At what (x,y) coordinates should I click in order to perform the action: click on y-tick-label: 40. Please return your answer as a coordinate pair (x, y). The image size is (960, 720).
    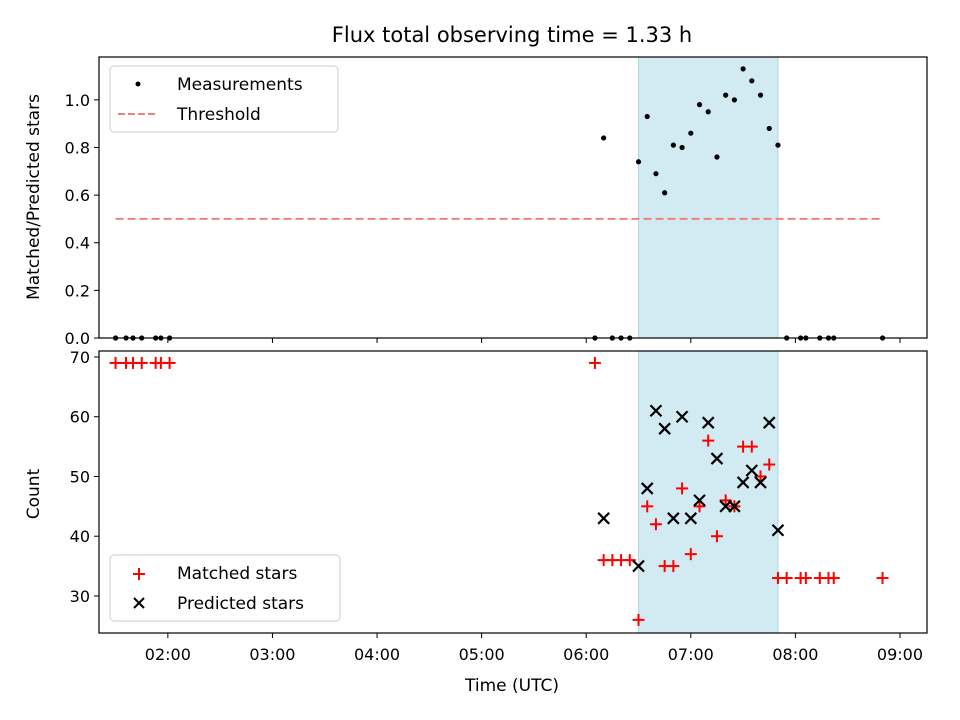
    Looking at the image, I should click on (80, 536).